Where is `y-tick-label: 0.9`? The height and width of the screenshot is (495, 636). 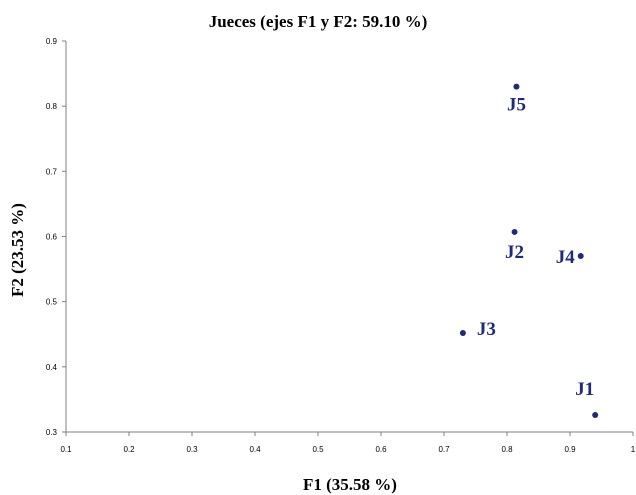 y-tick-label: 0.9 is located at coordinates (52, 41).